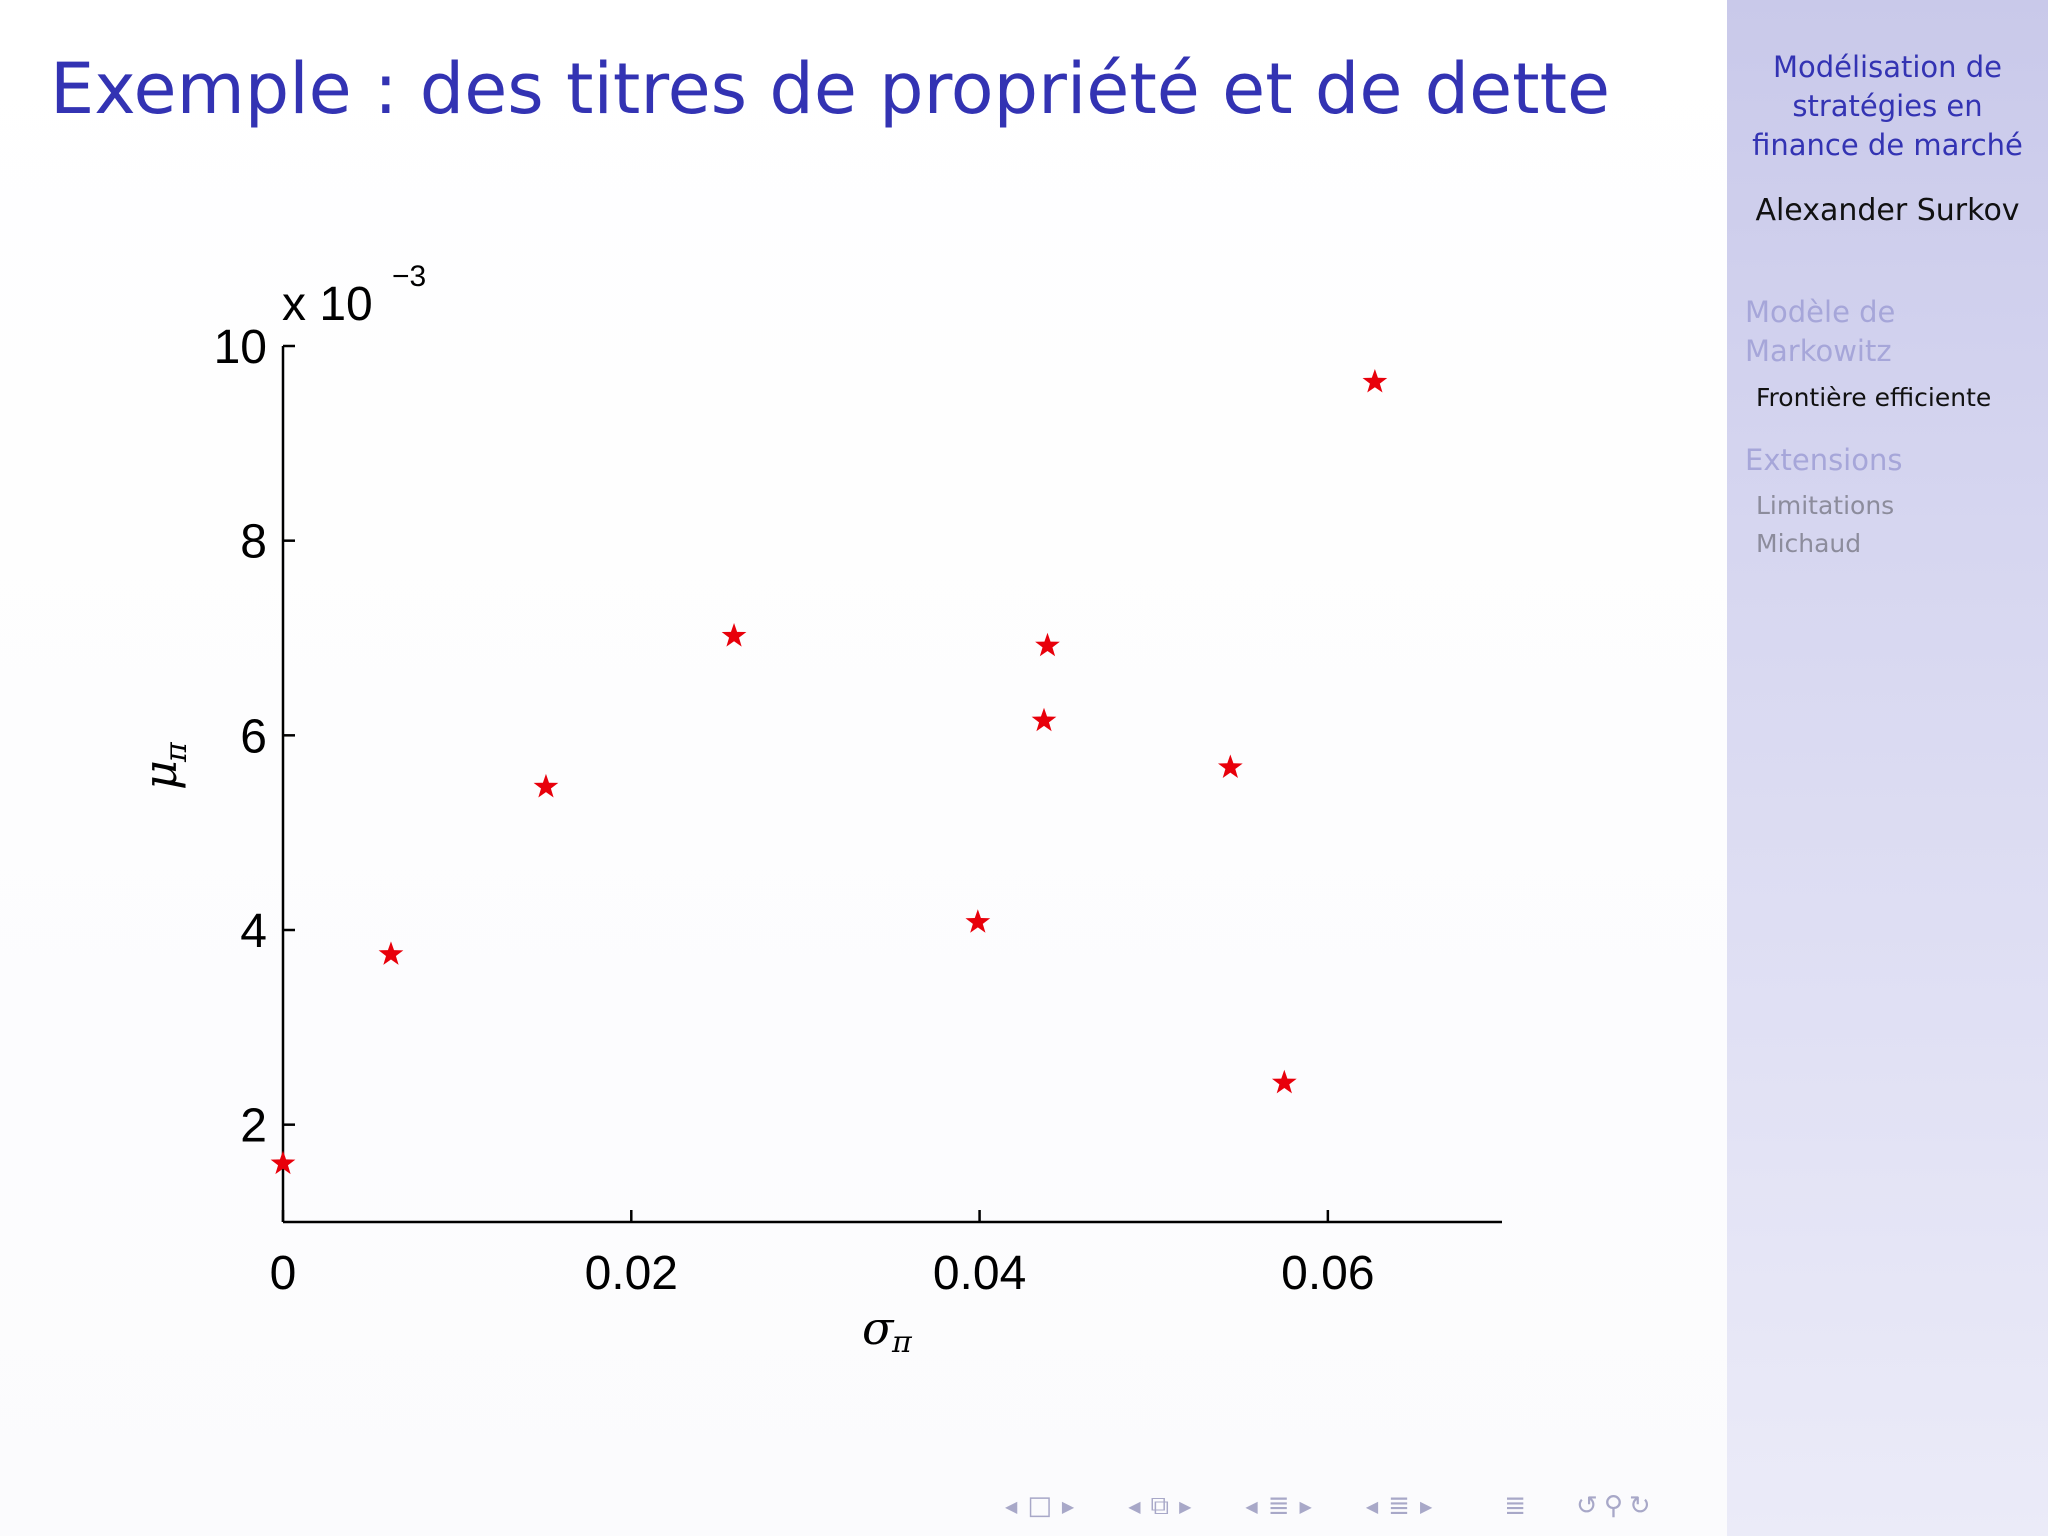 This screenshot has height=1536, width=2048. What do you see at coordinates (1825, 505) in the screenshot?
I see `sidebar-item-limitations: Limitations` at bounding box center [1825, 505].